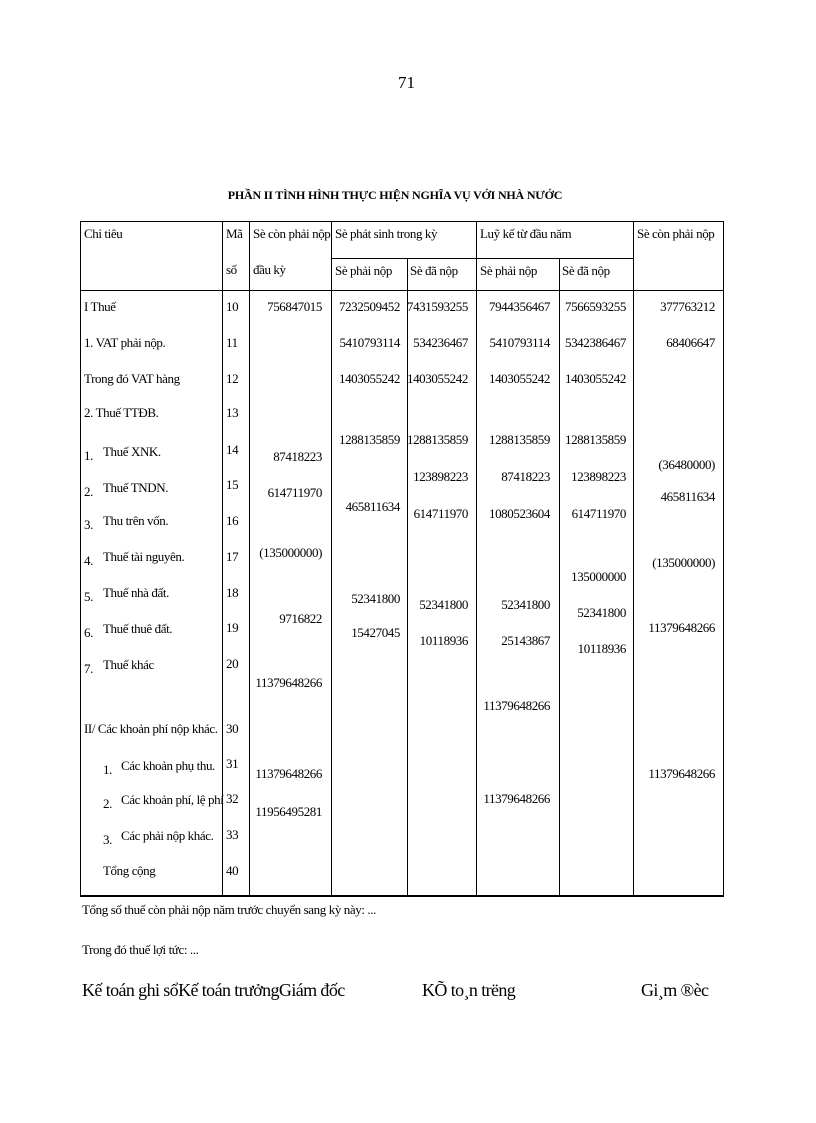 This screenshot has width=816, height=1123. What do you see at coordinates (100, 306) in the screenshot?
I see `row-label: I Thuế` at bounding box center [100, 306].